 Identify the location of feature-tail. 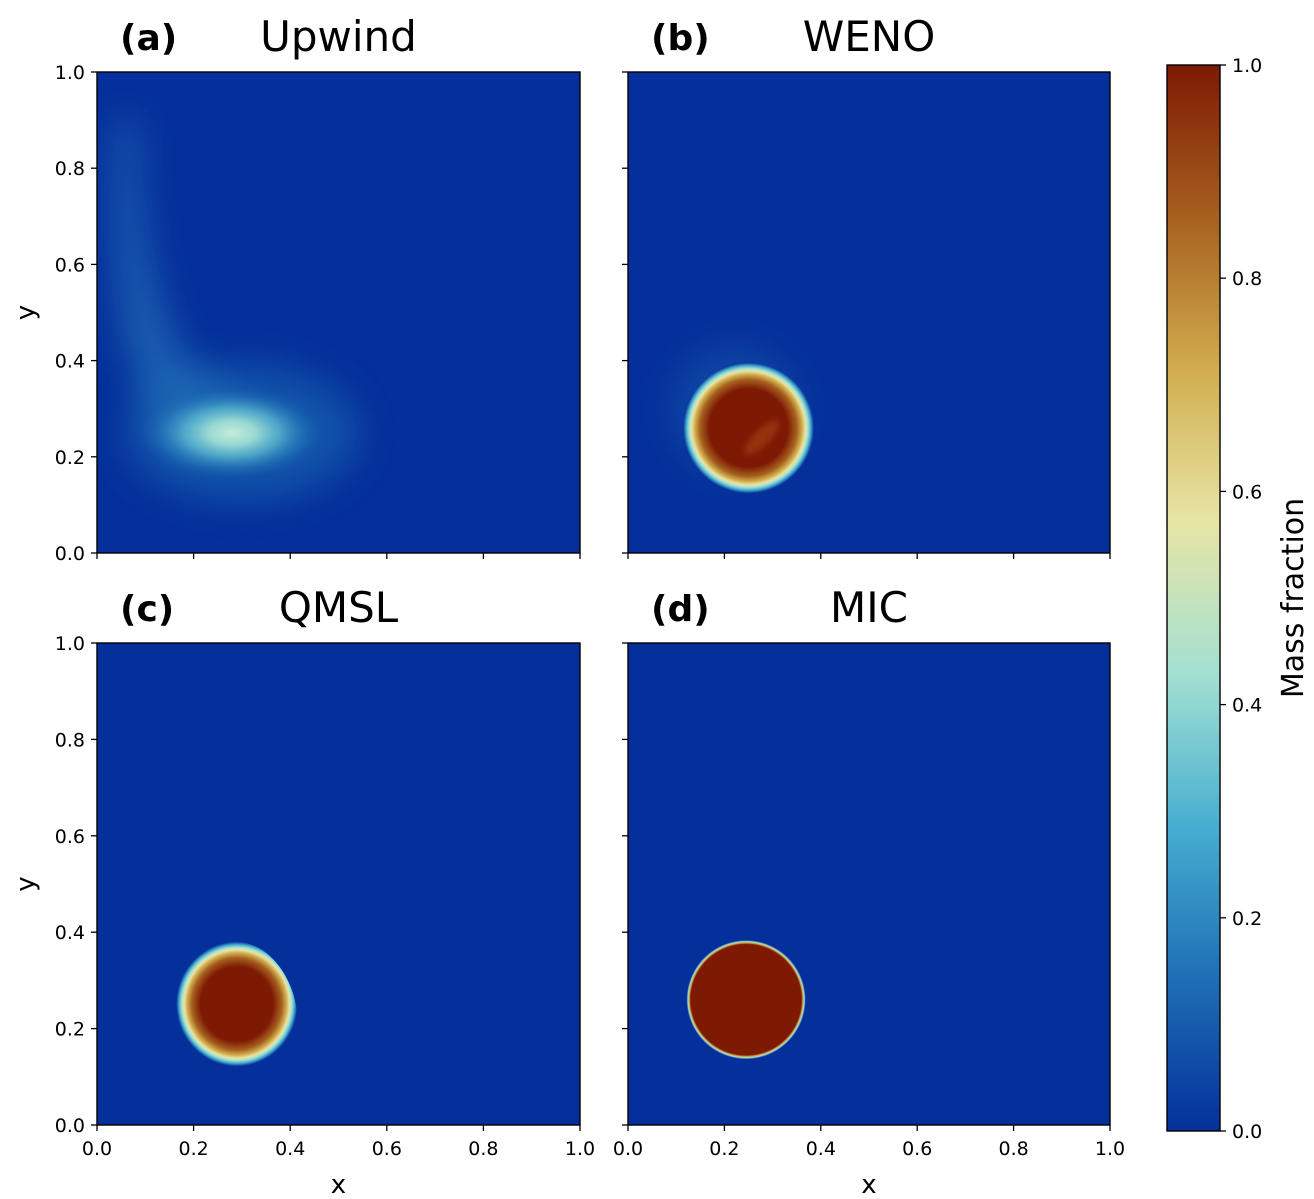
(185, 288).